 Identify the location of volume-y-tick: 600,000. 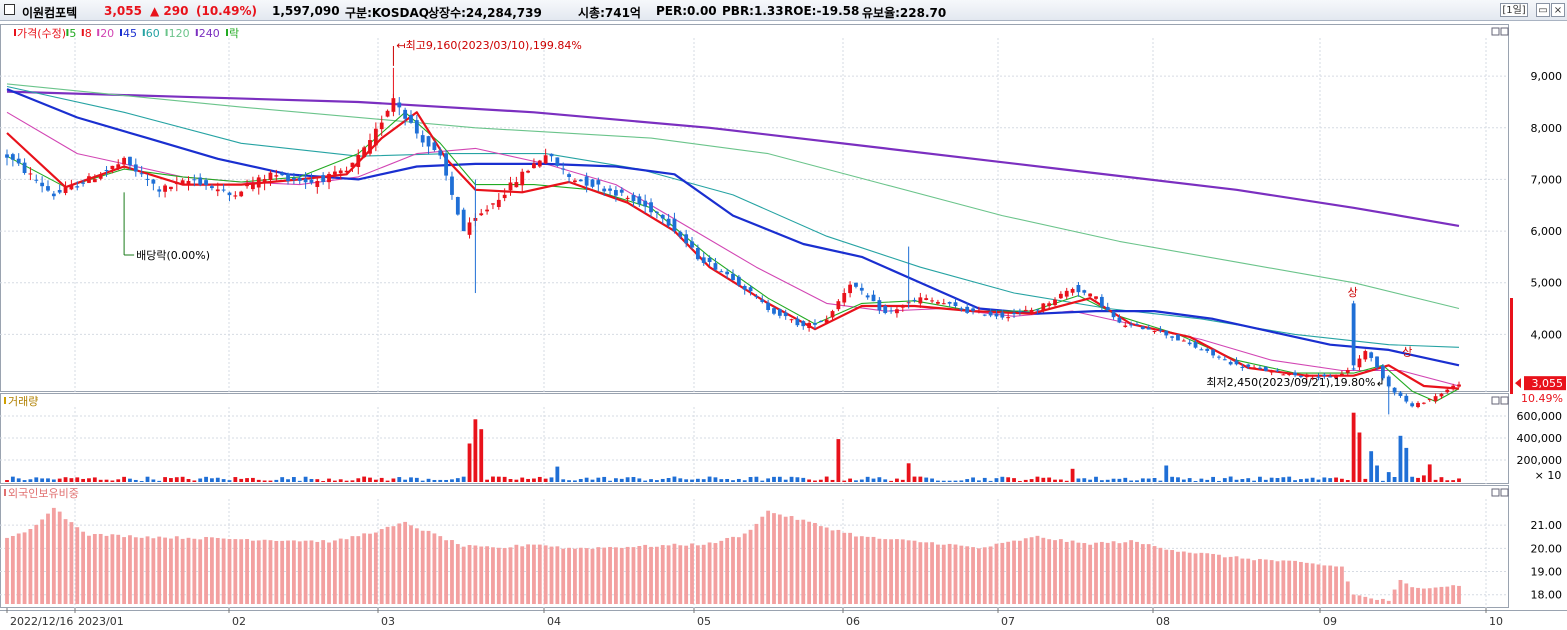
(1540, 416).